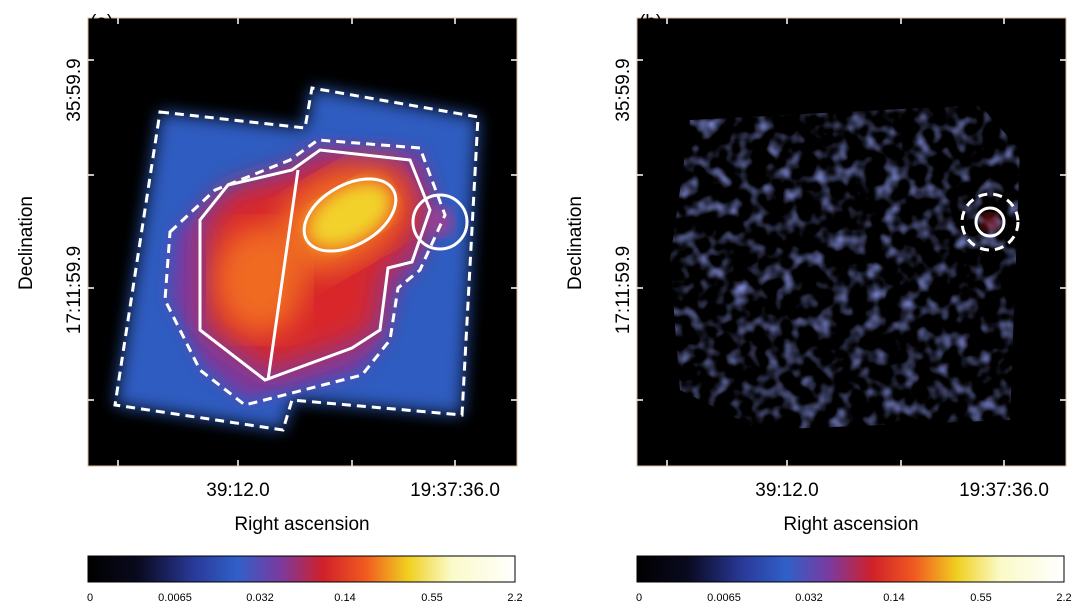 Image resolution: width=1077 pixels, height=606 pixels. What do you see at coordinates (850, 569) in the screenshot?
I see `colorbar-b` at bounding box center [850, 569].